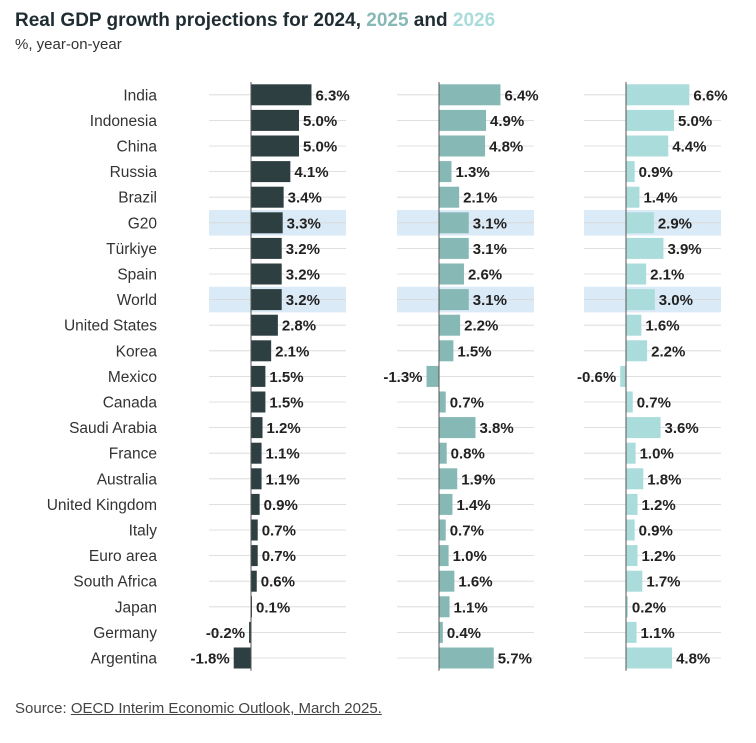  What do you see at coordinates (467, 403) in the screenshot?
I see `value-label-2025-canada: 0.7%` at bounding box center [467, 403].